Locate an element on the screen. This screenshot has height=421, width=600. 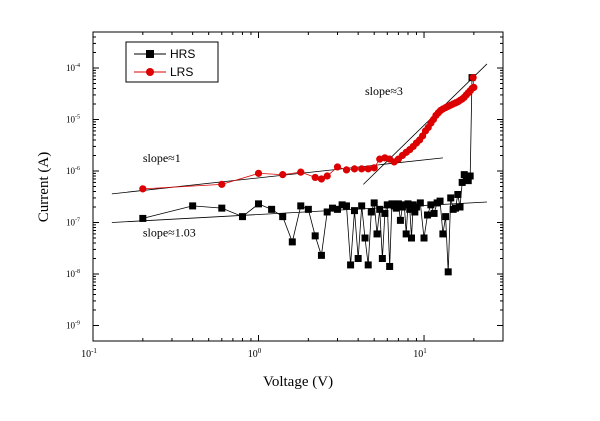
x-tick-label: 10⁰ is located at coordinates (255, 353).